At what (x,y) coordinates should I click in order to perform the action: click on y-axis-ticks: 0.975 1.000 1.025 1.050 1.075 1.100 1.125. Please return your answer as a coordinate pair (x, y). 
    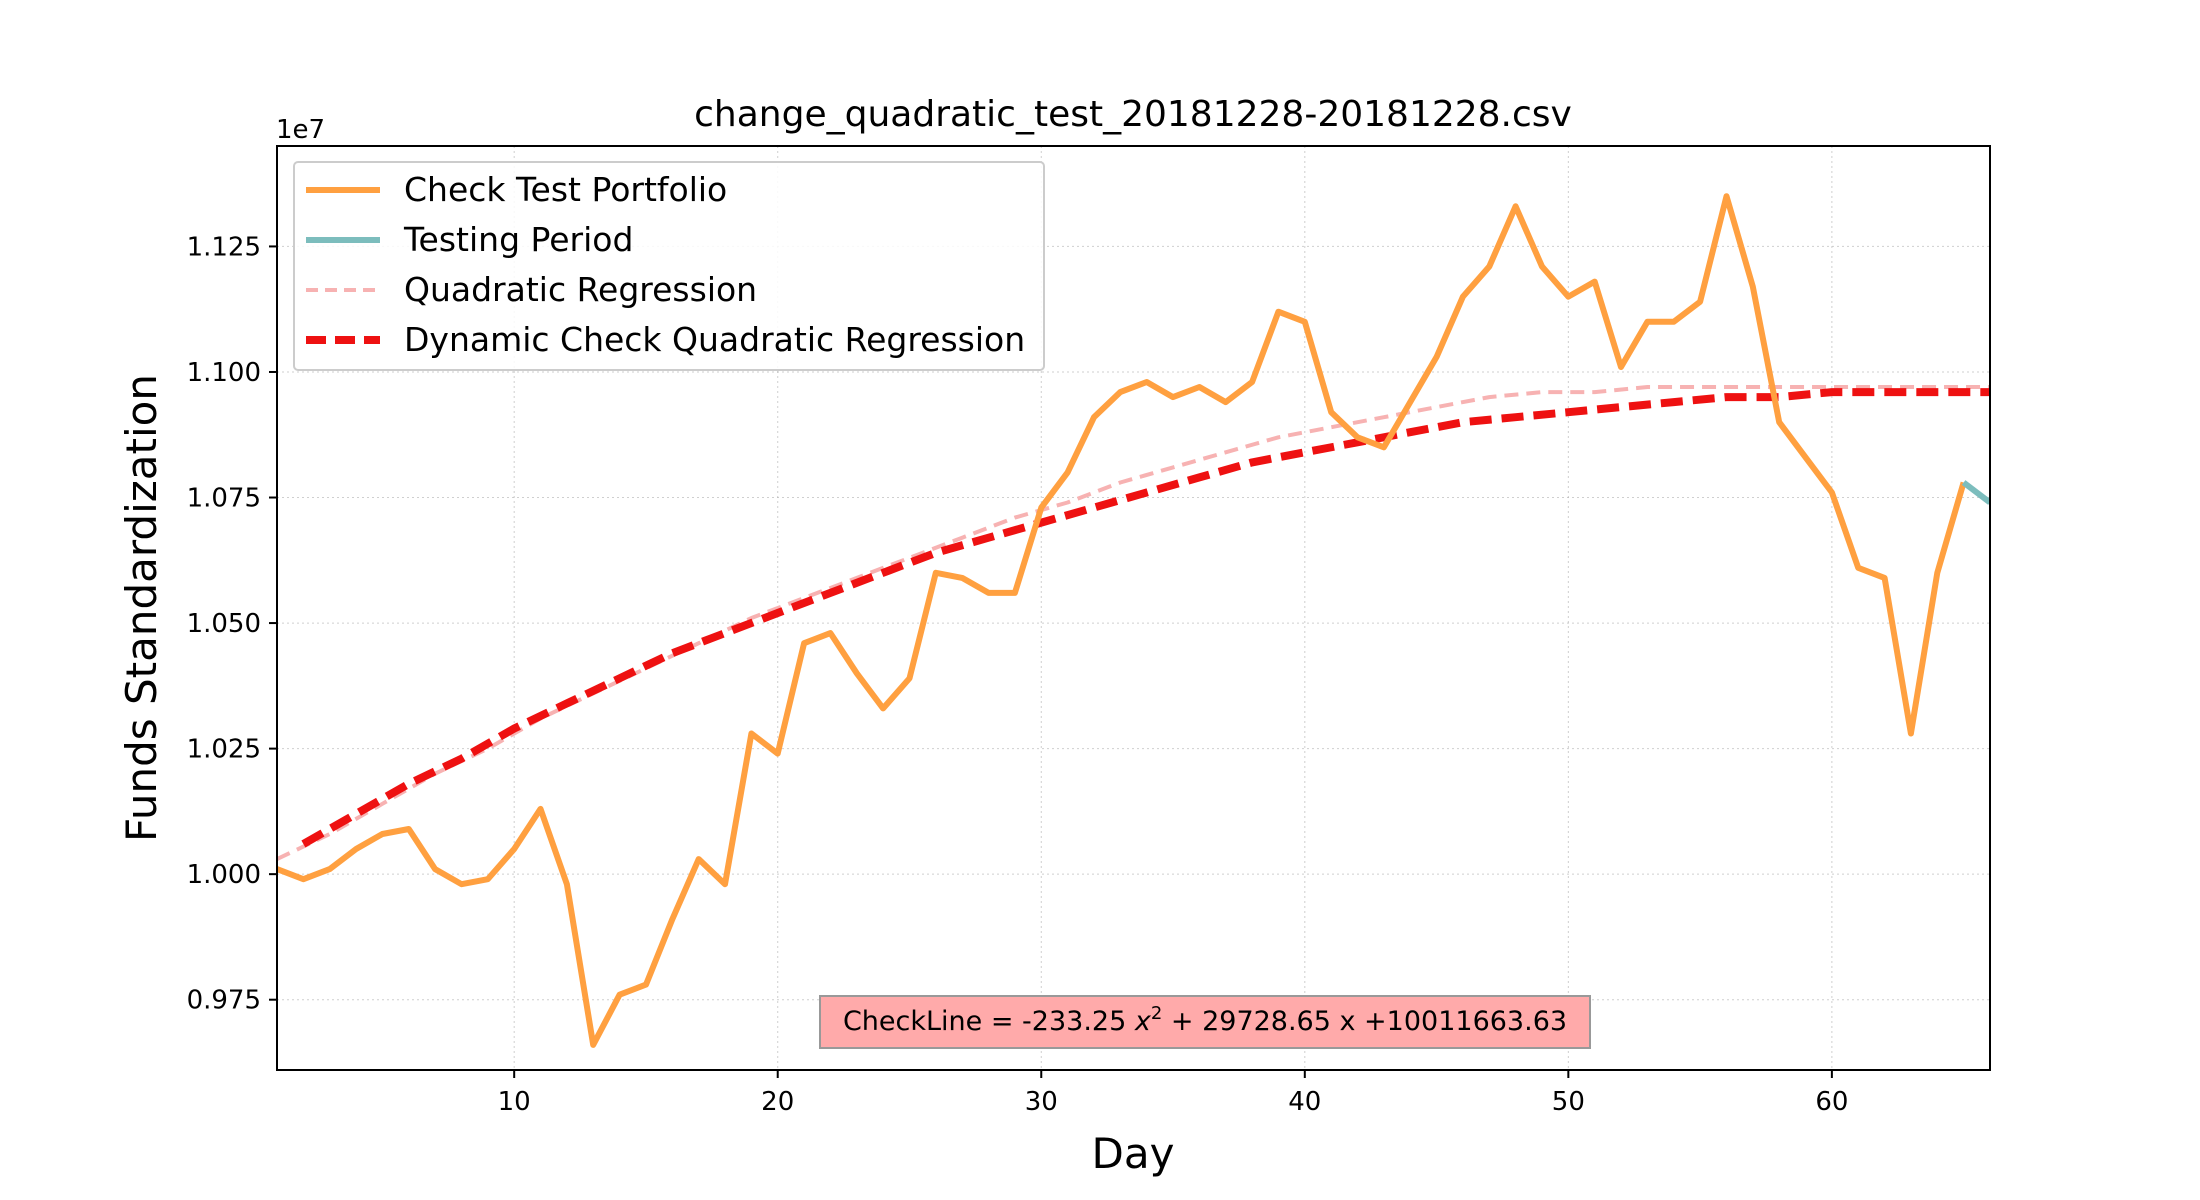
    Looking at the image, I should click on (232, 624).